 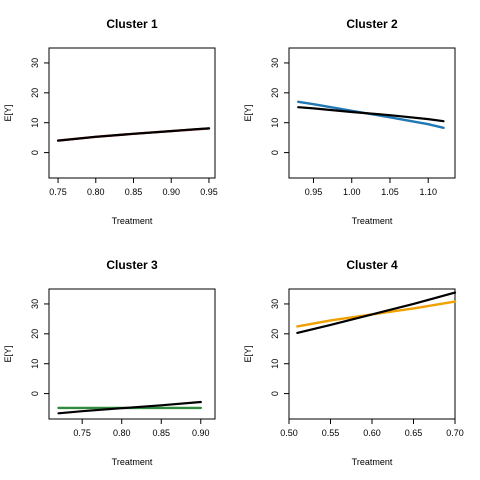 I want to click on x-tick-label: 1.00, so click(x=352, y=192).